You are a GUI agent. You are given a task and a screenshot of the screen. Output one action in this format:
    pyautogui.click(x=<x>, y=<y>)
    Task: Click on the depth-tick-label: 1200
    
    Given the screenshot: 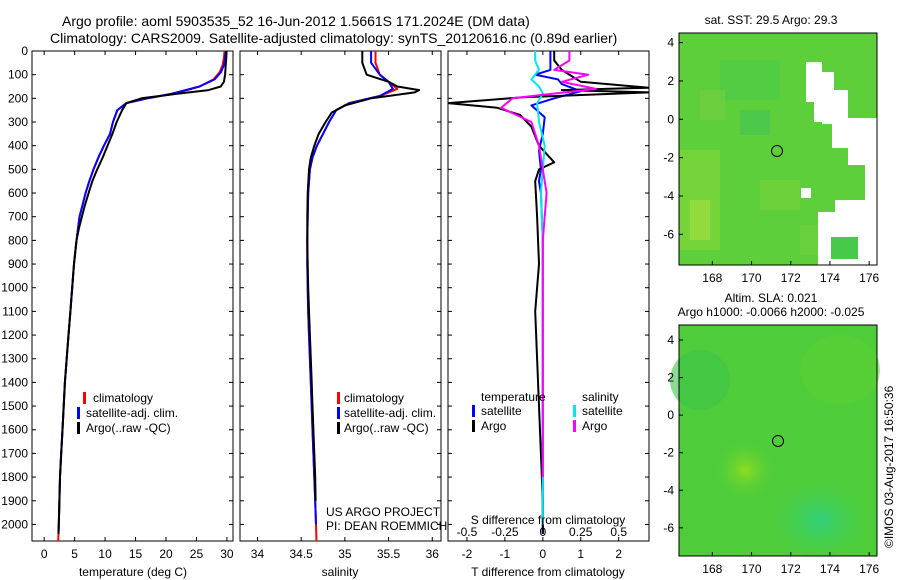 What is the action you would take?
    pyautogui.click(x=14, y=335)
    